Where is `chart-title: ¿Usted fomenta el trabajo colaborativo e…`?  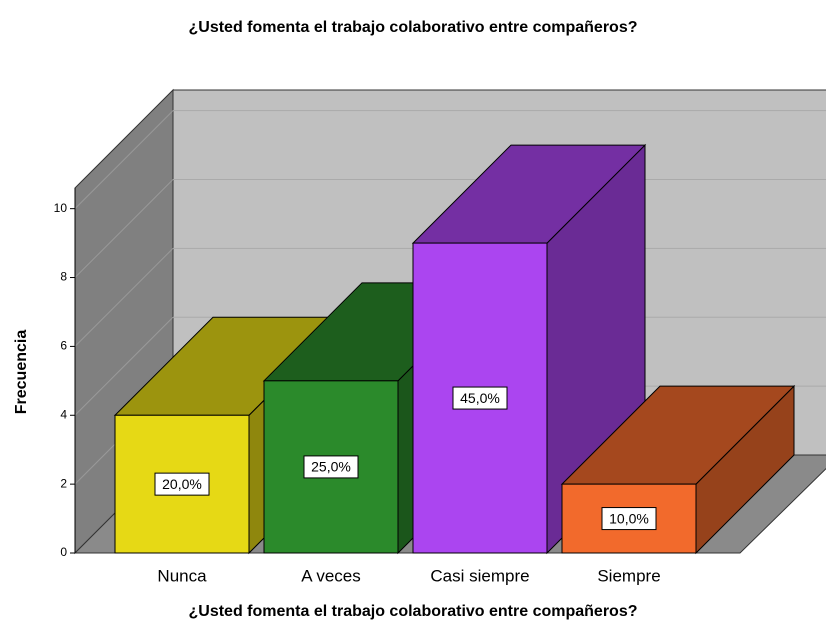
chart-title: ¿Usted fomenta el trabajo colaborativo e… is located at coordinates (413, 27).